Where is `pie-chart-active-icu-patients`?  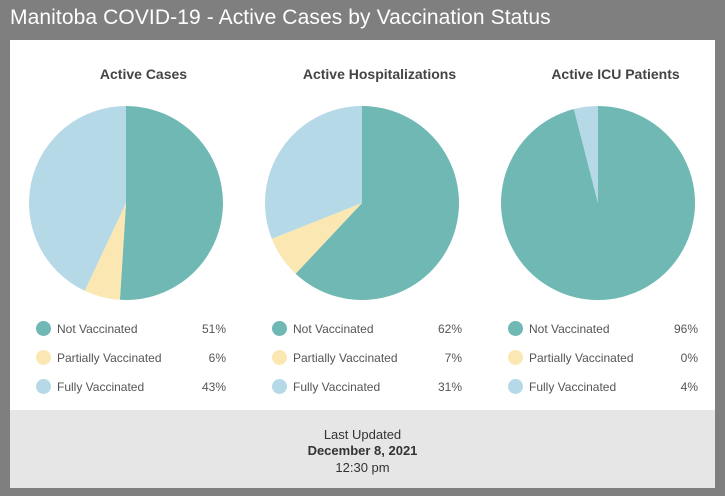 pie-chart-active-icu-patients is located at coordinates (598, 203).